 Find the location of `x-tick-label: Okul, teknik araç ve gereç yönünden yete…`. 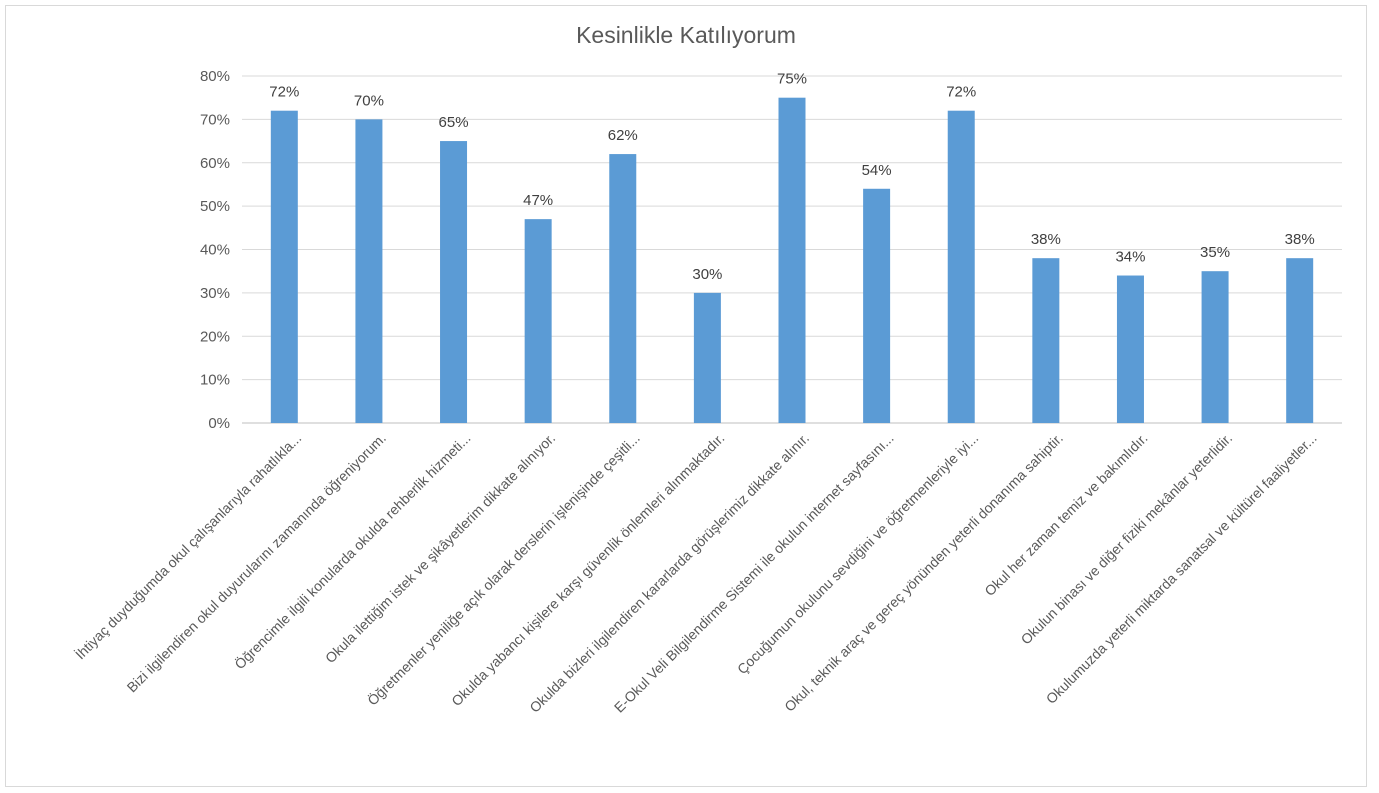

x-tick-label: Okul, teknik araç ve gereç yönünden yete… is located at coordinates (923, 572).